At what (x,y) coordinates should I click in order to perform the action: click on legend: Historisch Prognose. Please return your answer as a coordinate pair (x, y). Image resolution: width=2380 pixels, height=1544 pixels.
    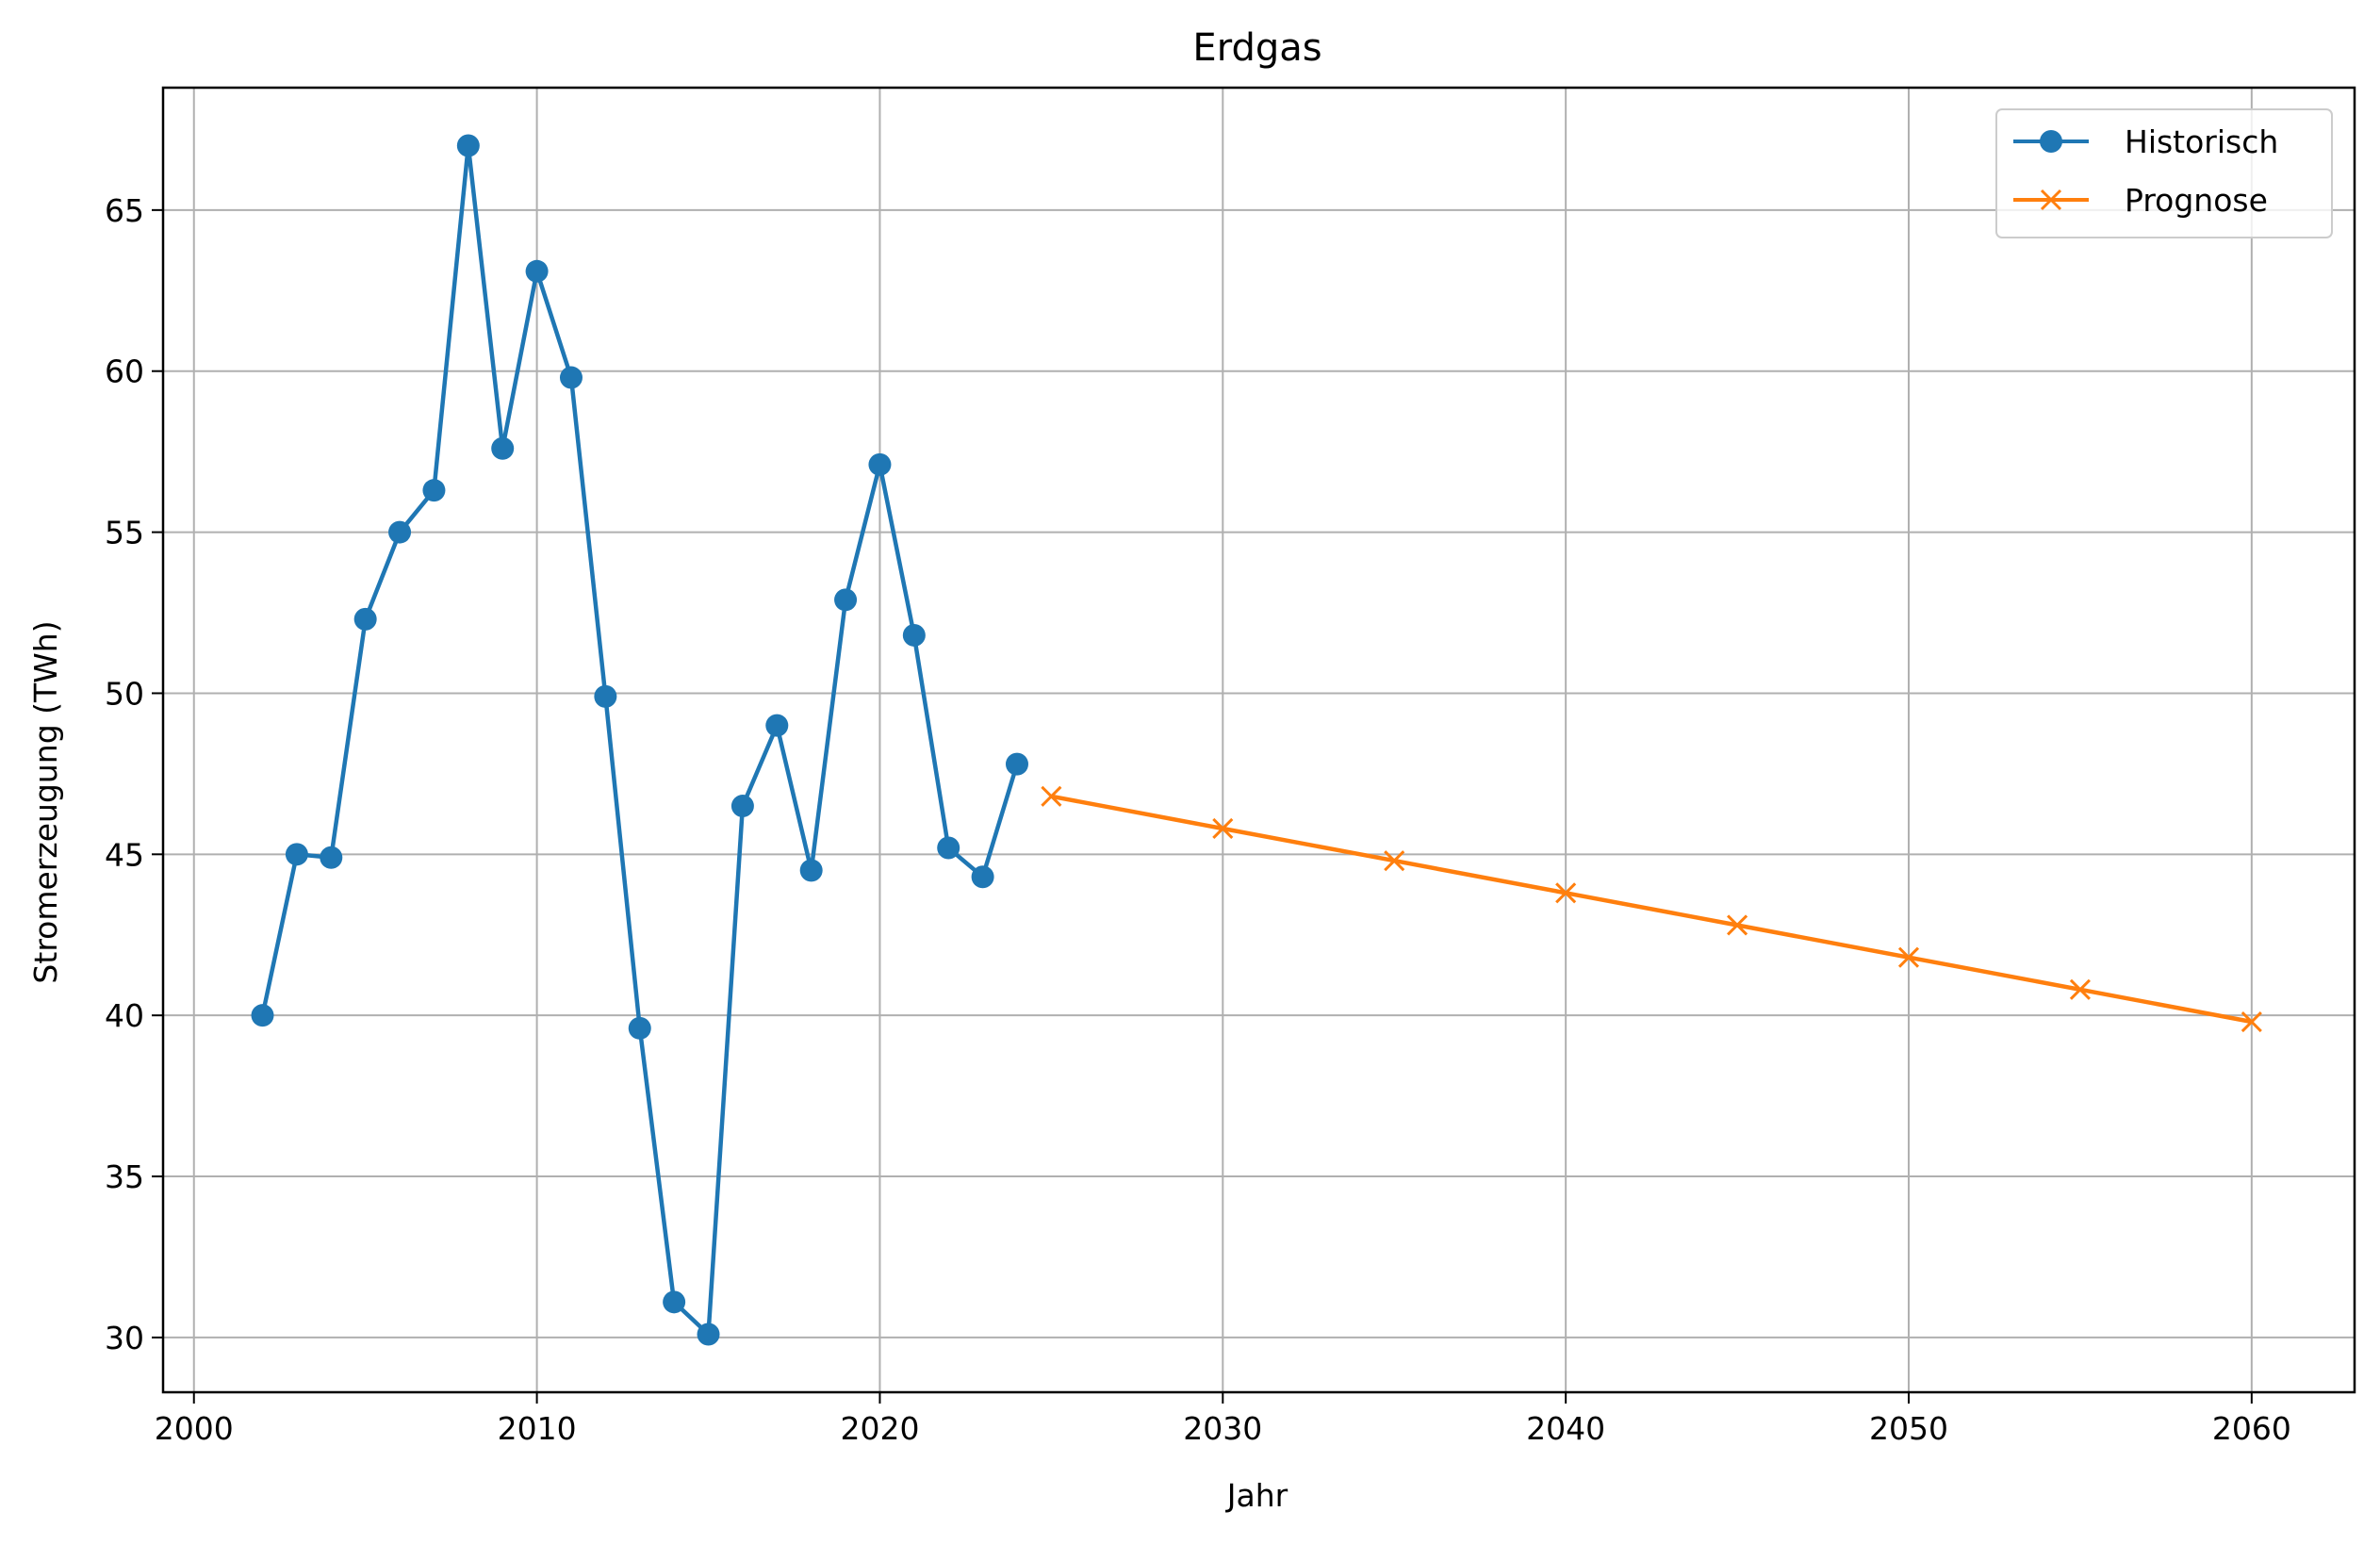
    Looking at the image, I should click on (2164, 173).